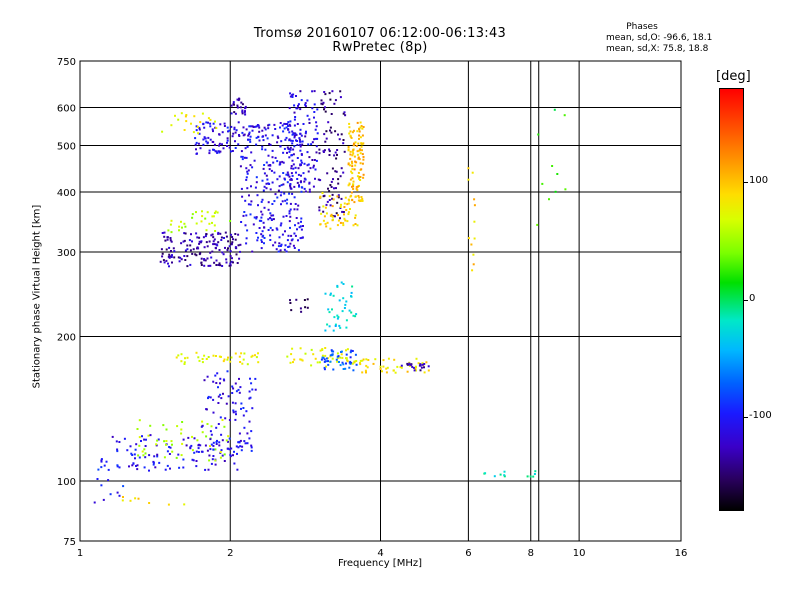  What do you see at coordinates (230, 553) in the screenshot?
I see `x-tick-label: 2` at bounding box center [230, 553].